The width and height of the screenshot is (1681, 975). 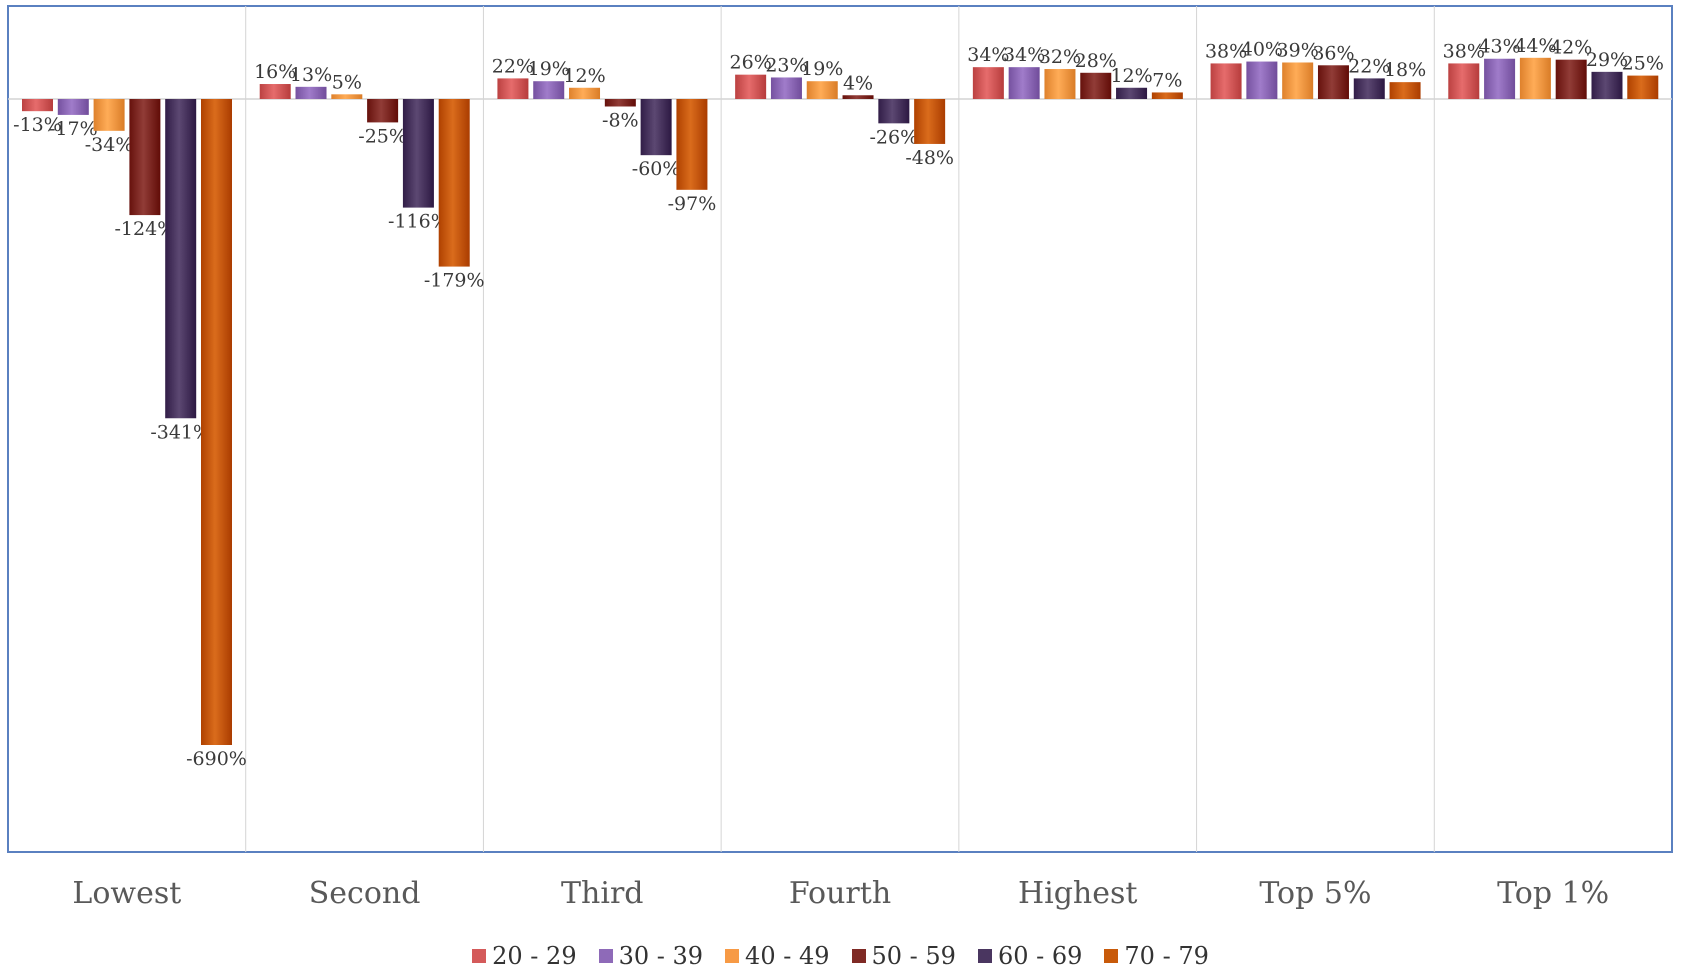 I want to click on legend-label: 70 - 79, so click(x=1166, y=956).